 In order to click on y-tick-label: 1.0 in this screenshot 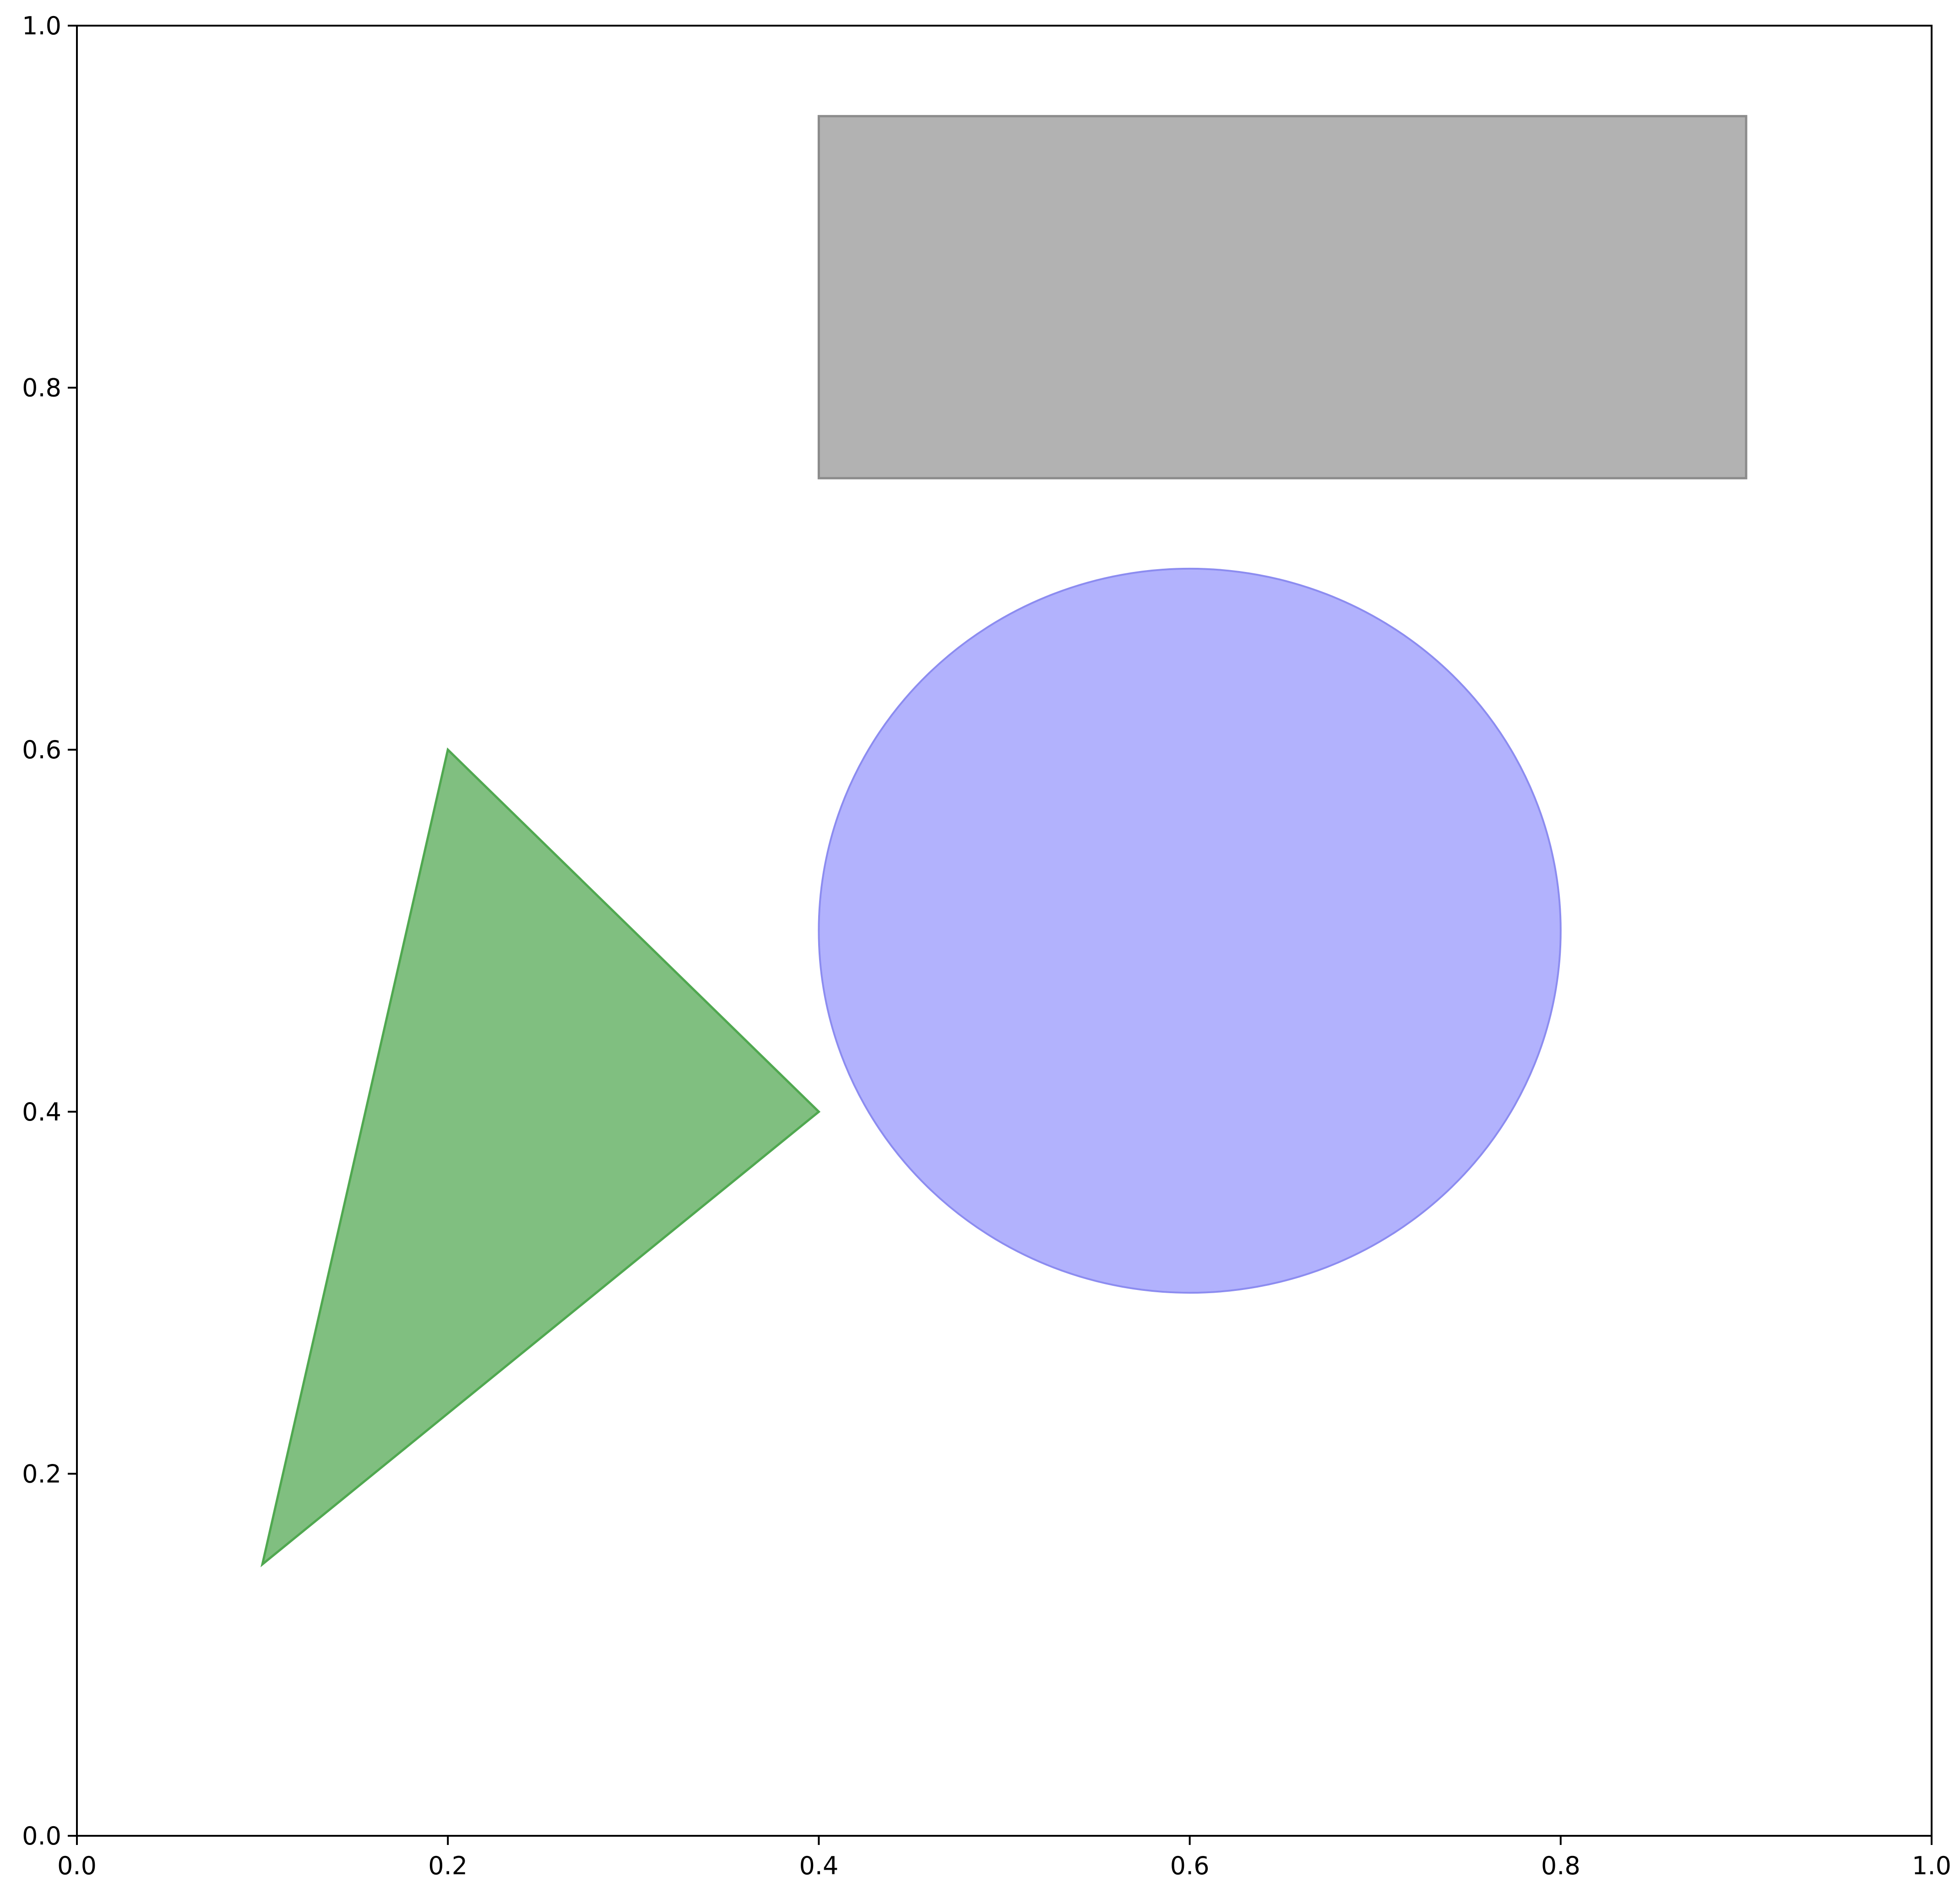, I will do `click(42, 25)`.